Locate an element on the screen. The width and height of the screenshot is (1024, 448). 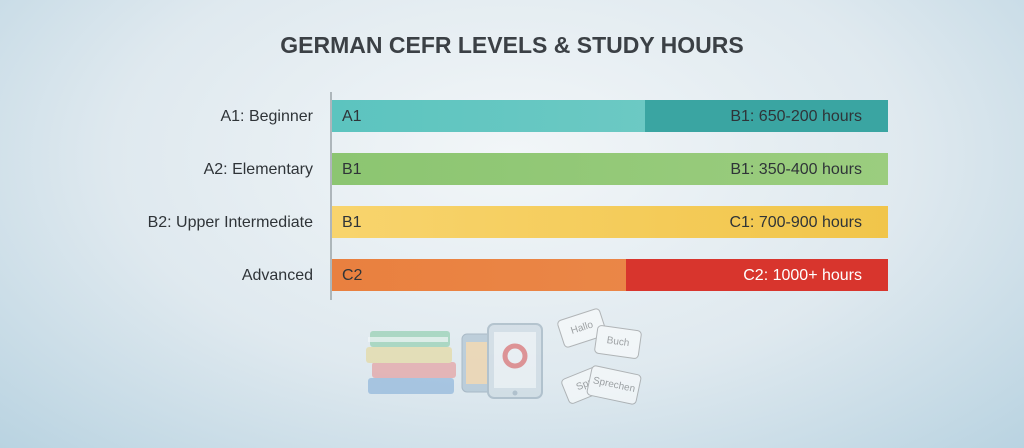
row-label: A1: Beginner is located at coordinates (266, 116).